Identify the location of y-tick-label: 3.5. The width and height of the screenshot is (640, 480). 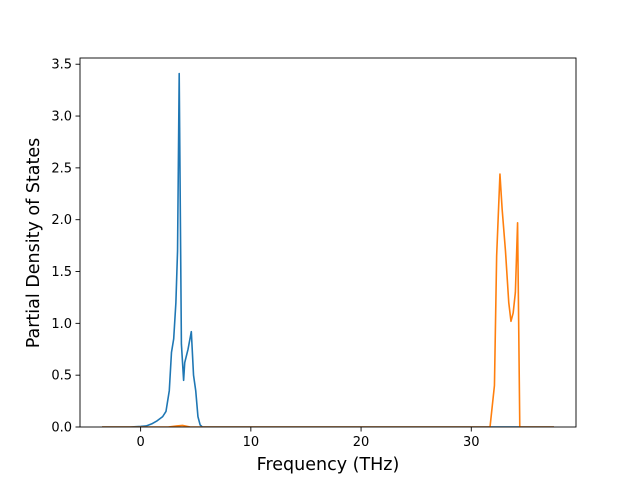
(61, 65).